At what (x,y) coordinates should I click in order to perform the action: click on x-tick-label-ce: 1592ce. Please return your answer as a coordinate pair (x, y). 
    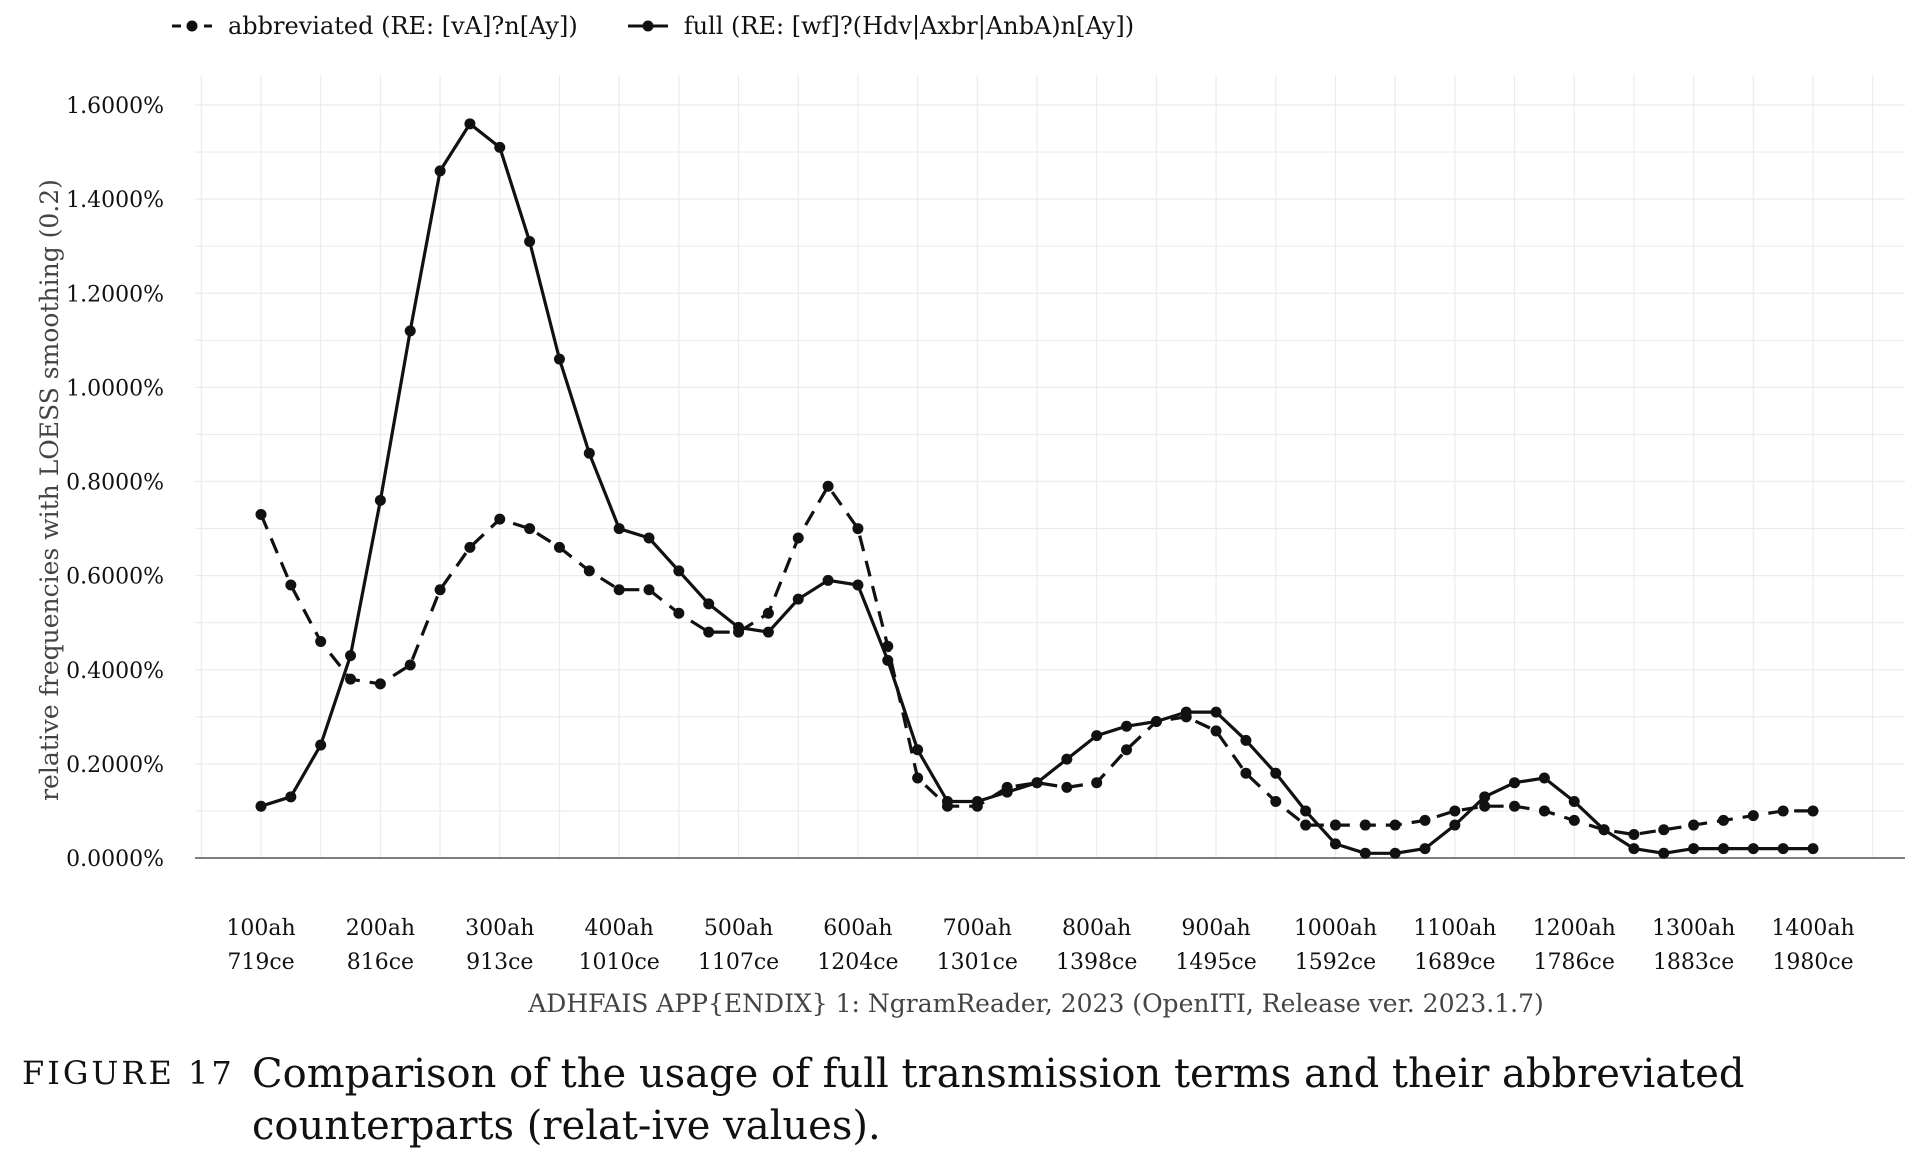
    Looking at the image, I should click on (1335, 962).